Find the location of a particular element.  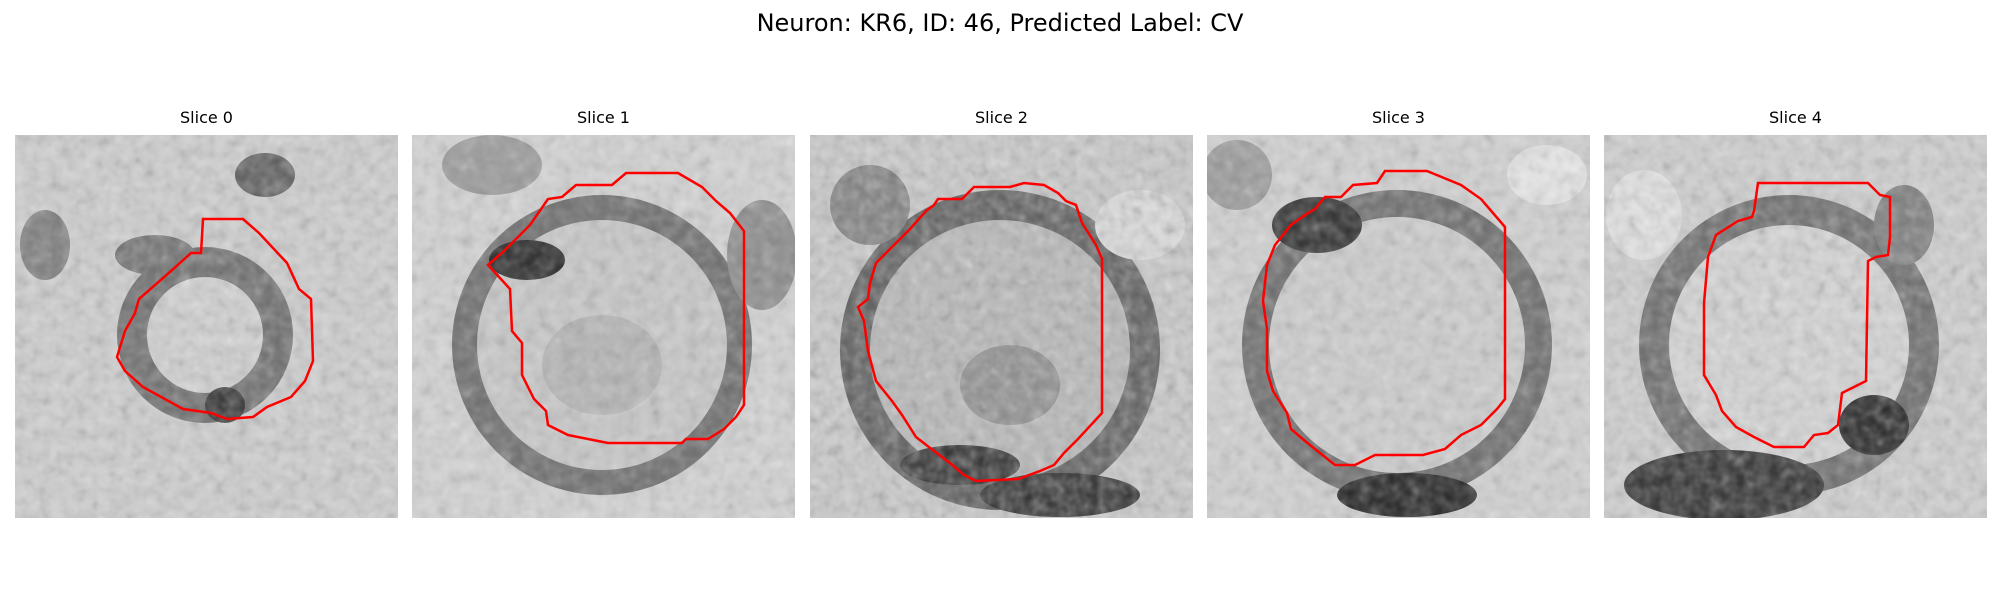

slice-title-3: Slice 3 is located at coordinates (1398, 117).